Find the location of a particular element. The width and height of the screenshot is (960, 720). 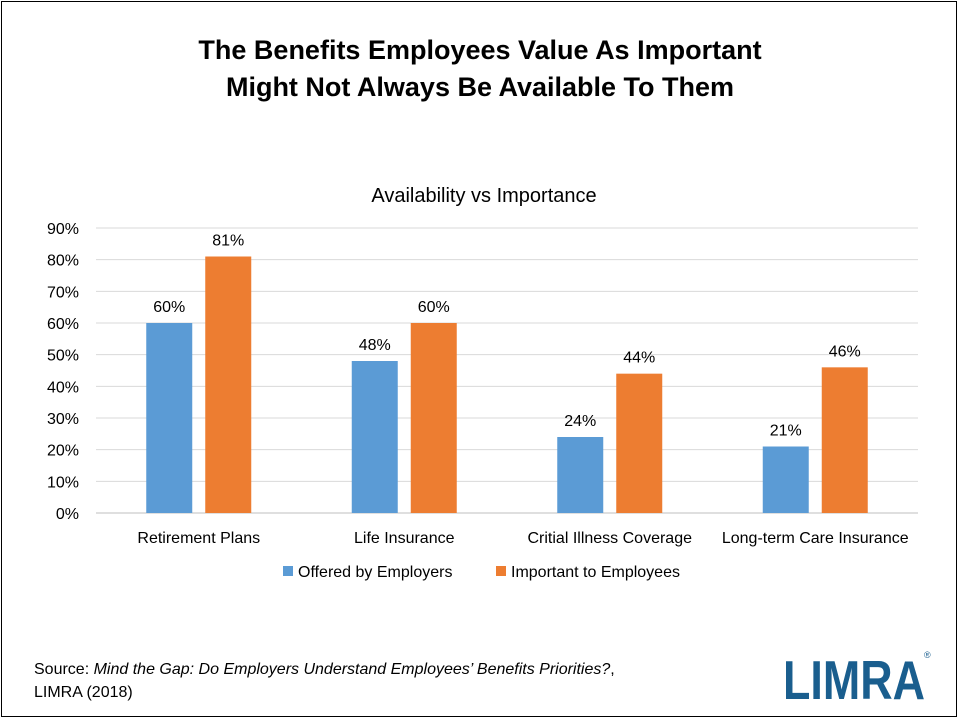

x-category-label: Retirement Plans is located at coordinates (198, 538).